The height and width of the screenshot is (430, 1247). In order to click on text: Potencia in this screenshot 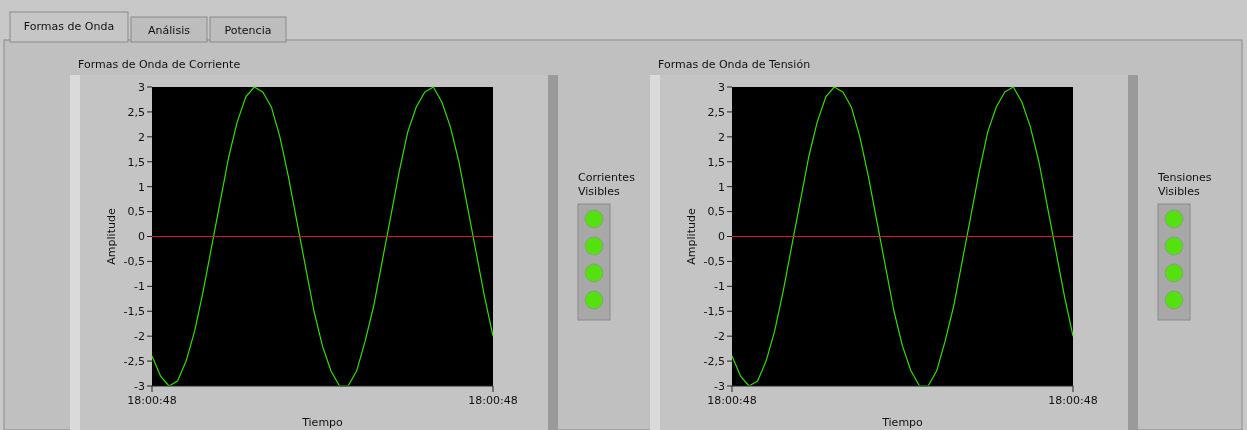, I will do `click(248, 30)`.